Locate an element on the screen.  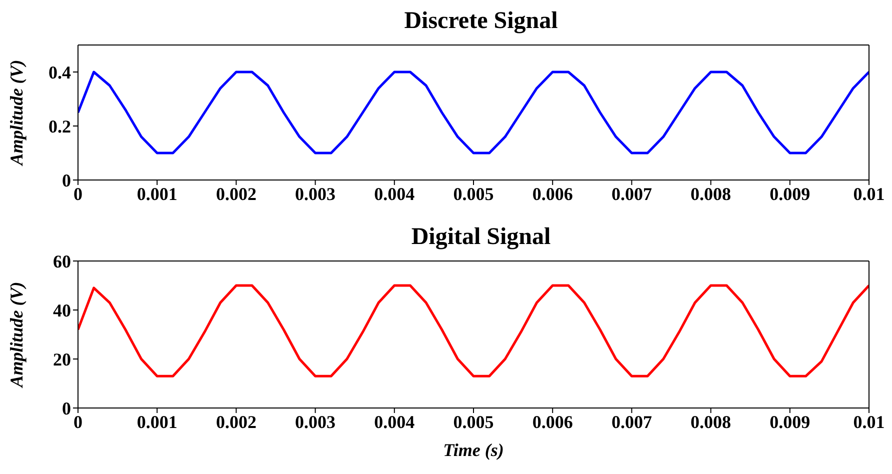
y-tick-label: 40 is located at coordinates (62, 310).